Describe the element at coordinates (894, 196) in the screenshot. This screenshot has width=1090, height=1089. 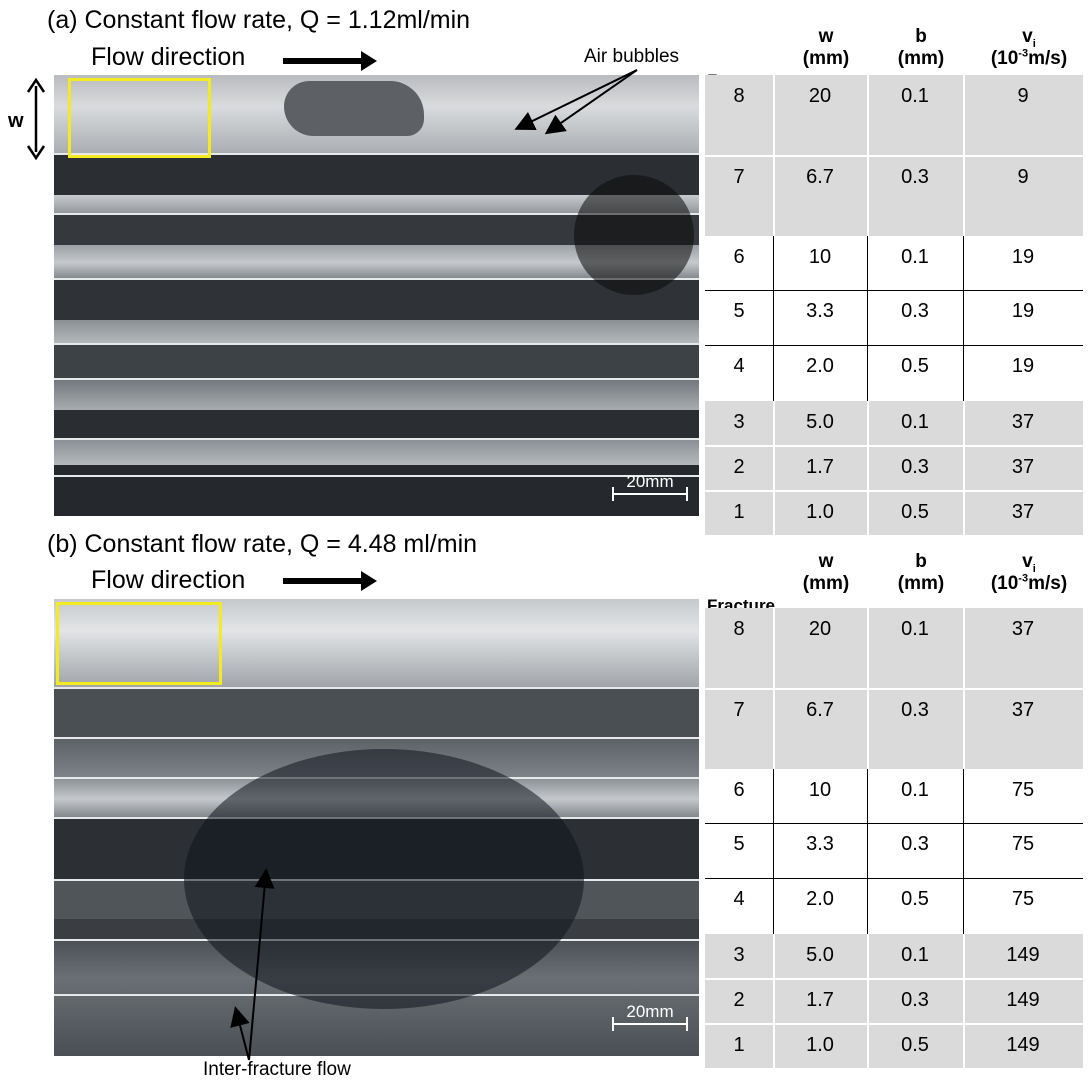
I see `table-row: 7 6.7 0.3 9` at that location.